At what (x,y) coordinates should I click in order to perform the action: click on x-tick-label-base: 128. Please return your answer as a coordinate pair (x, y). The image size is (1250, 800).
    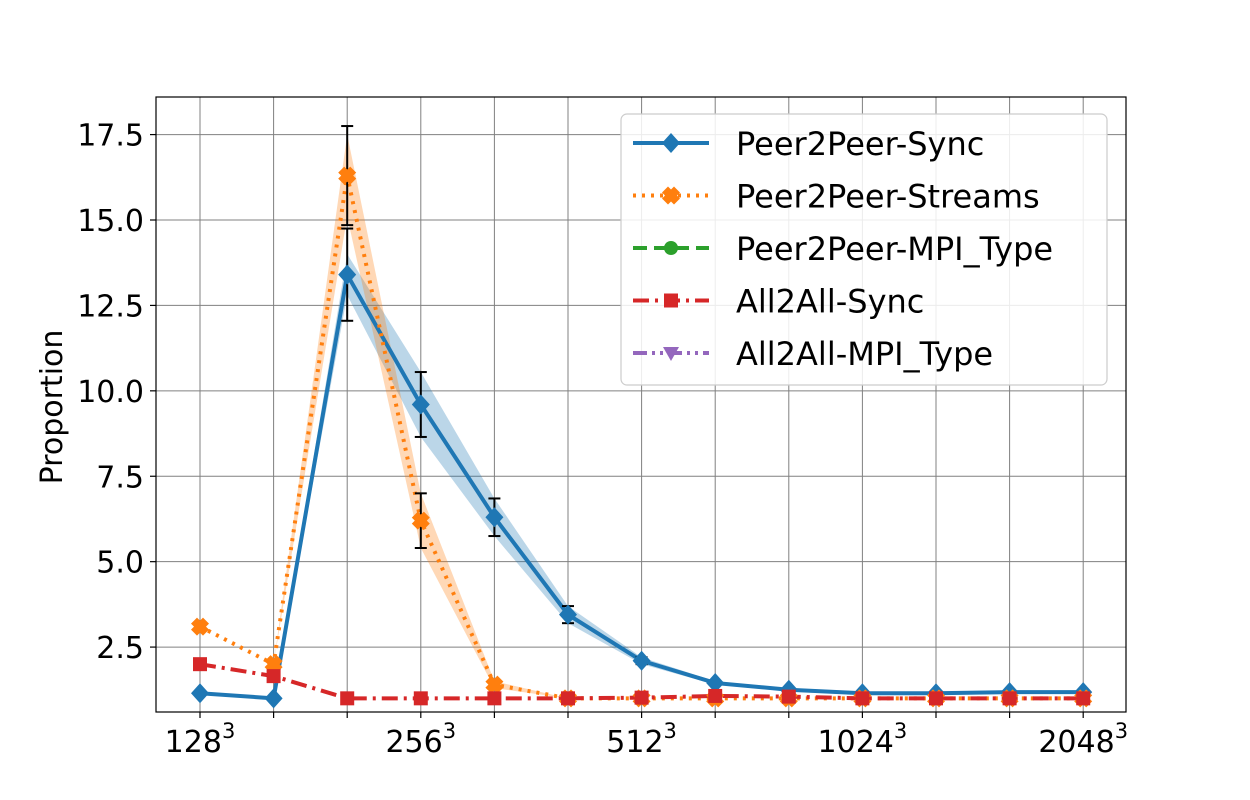
    Looking at the image, I should click on (193, 742).